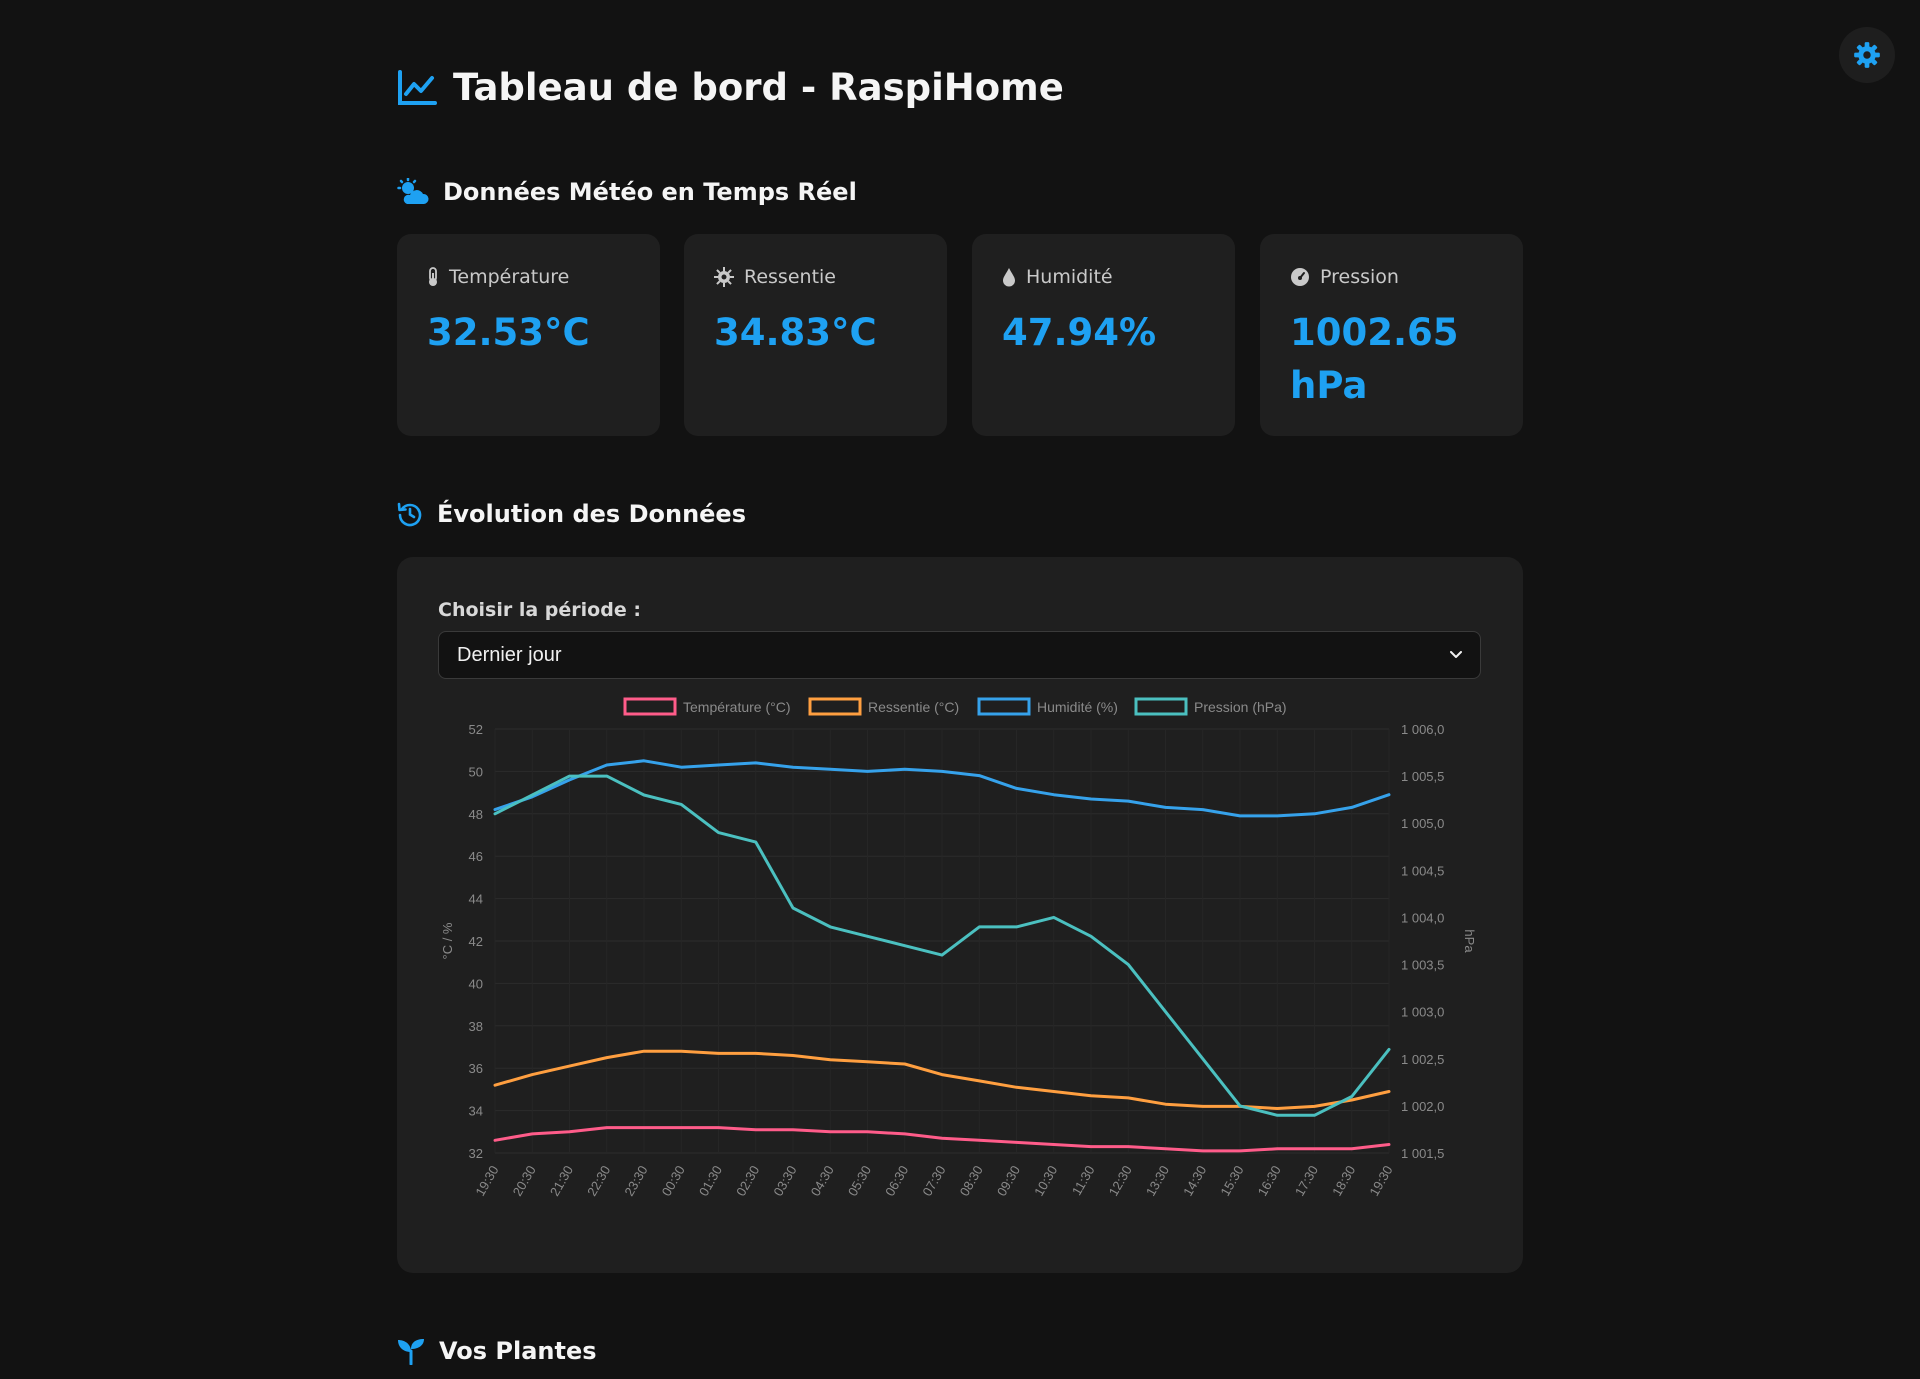  What do you see at coordinates (1422, 965) in the screenshot?
I see `y-right-tick-label: 1 003,5` at bounding box center [1422, 965].